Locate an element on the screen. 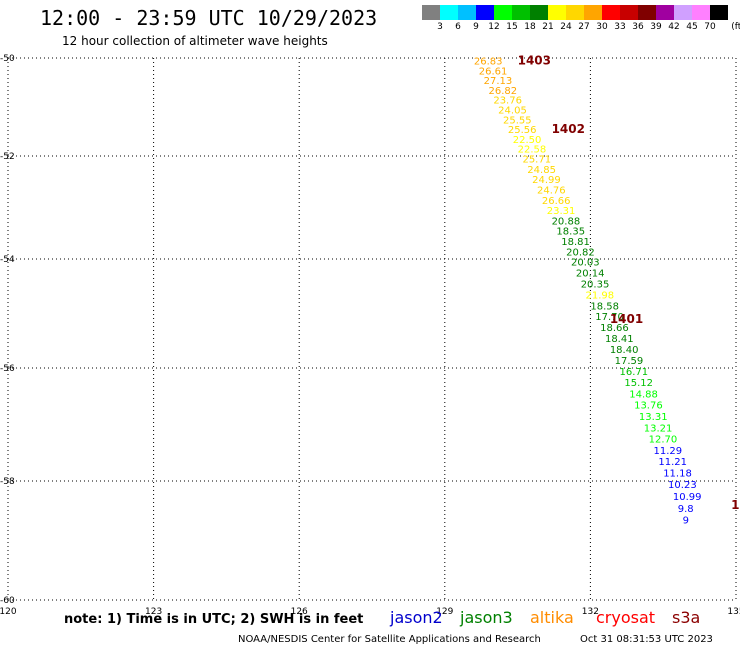  wave-height-point: 13.76 is located at coordinates (648, 406).